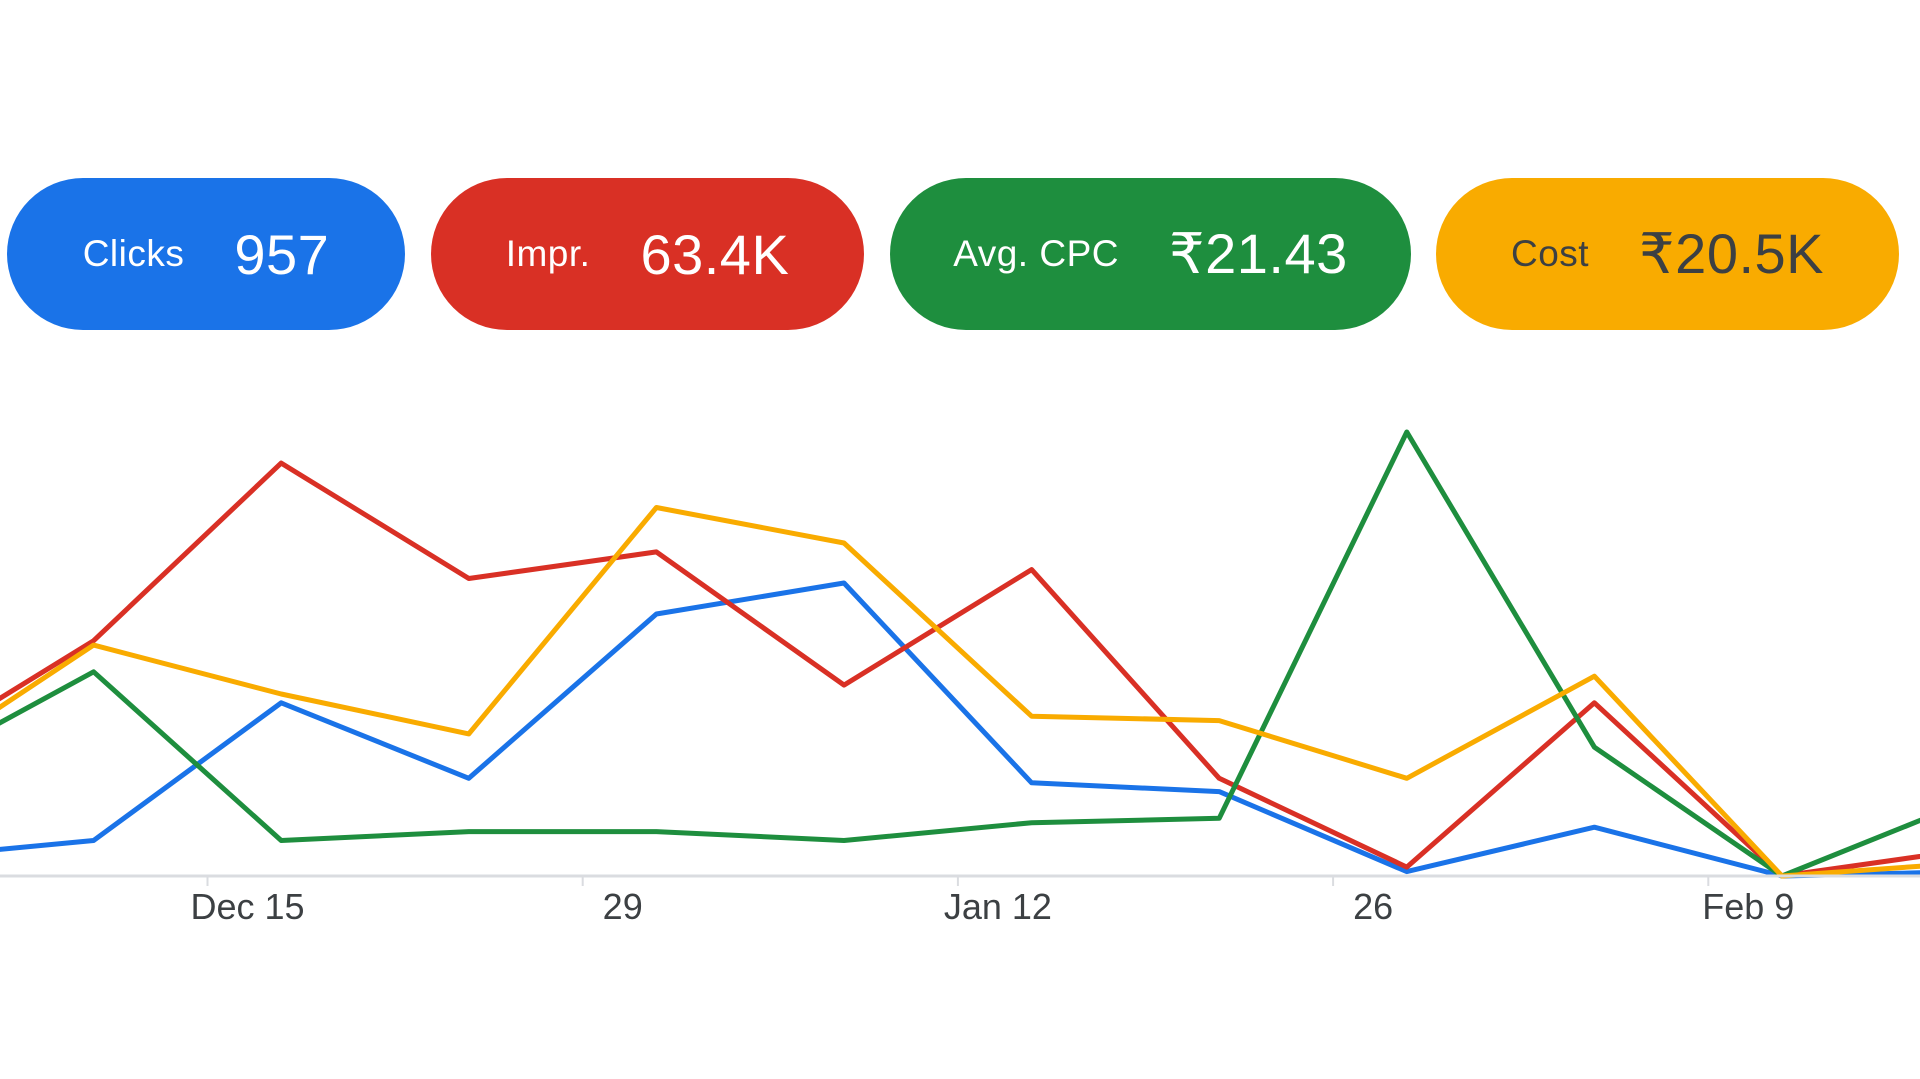  I want to click on x-tick-label: 26, so click(1373, 906).